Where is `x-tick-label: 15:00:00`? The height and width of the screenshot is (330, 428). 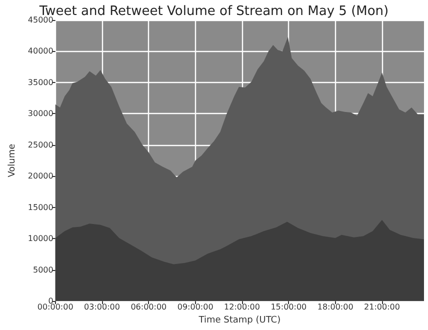
x-tick-label: 15:00:00 is located at coordinates (288, 307).